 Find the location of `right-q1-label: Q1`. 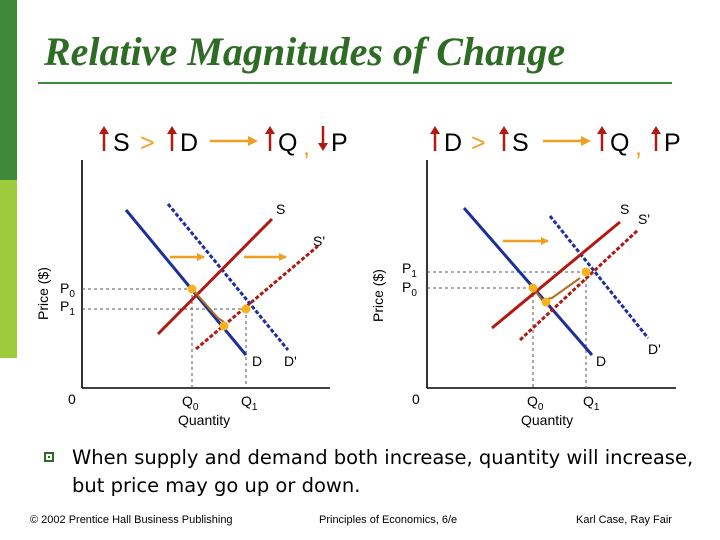

right-q1-label: Q1 is located at coordinates (591, 403).